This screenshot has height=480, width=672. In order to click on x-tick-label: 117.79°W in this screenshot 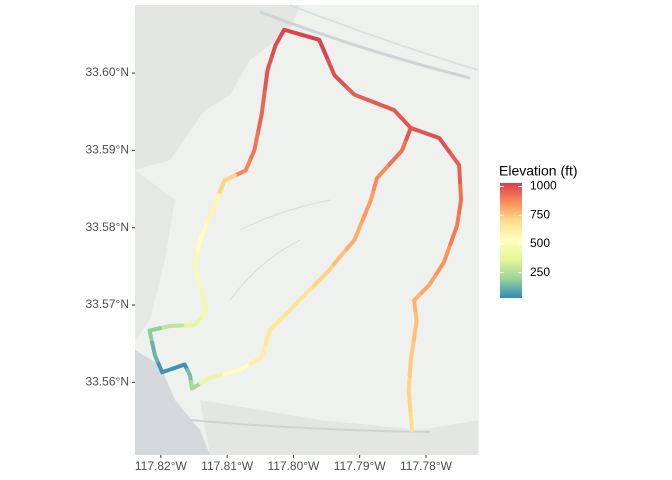, I will do `click(360, 466)`.